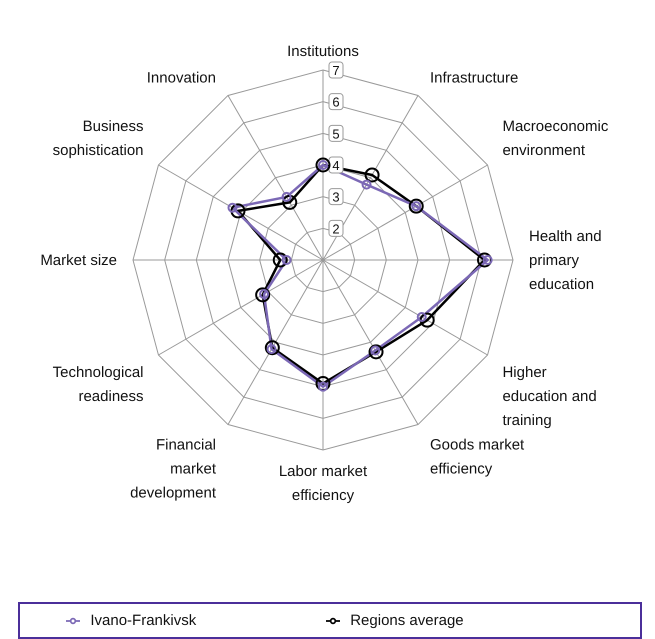 The image size is (655, 639). I want to click on spoke-label: Technological readiness, so click(98, 384).